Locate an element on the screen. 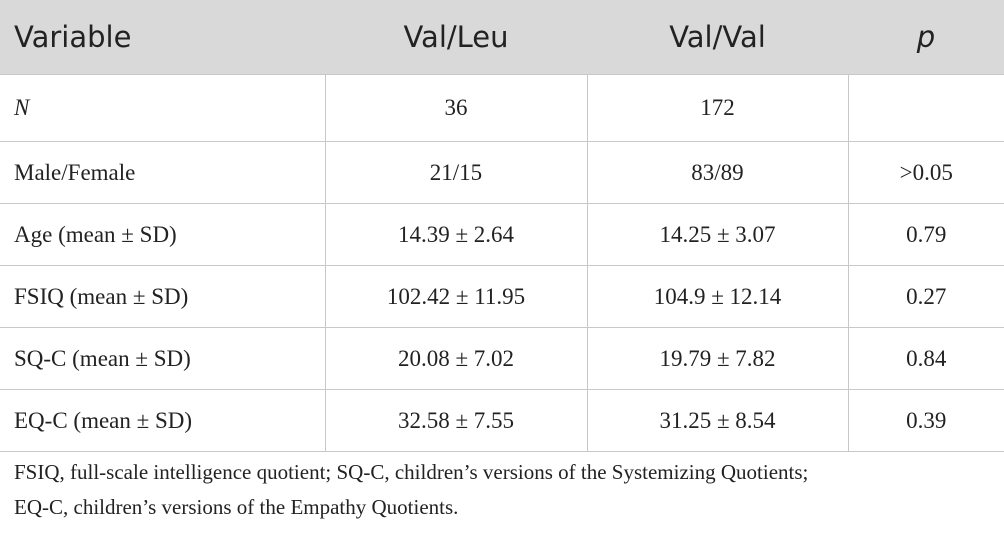  table-cell: 31.25 ± 8.54 is located at coordinates (717, 420).